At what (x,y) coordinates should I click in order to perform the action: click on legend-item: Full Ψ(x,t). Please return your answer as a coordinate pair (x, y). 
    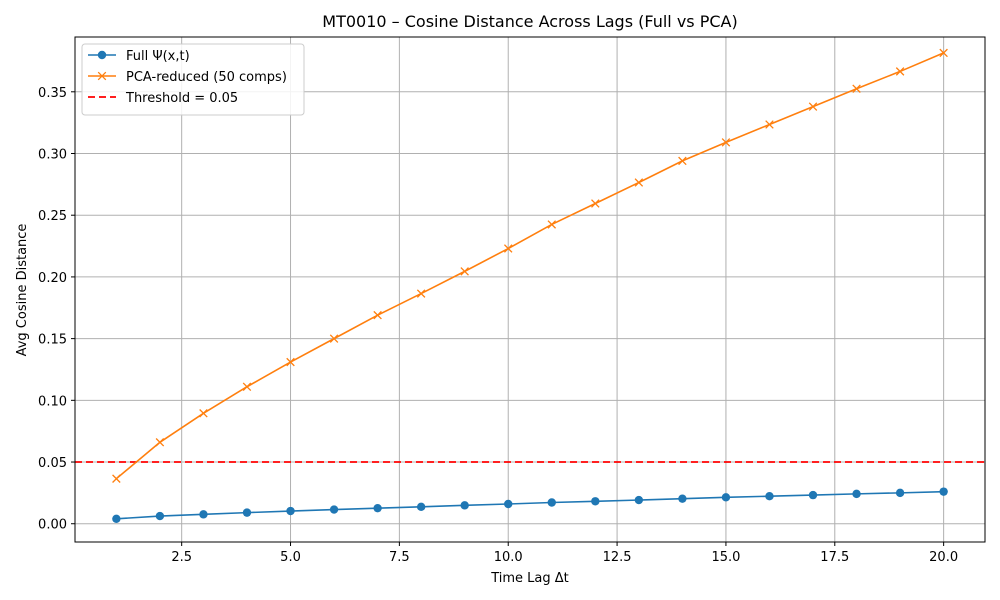
    Looking at the image, I should click on (139, 56).